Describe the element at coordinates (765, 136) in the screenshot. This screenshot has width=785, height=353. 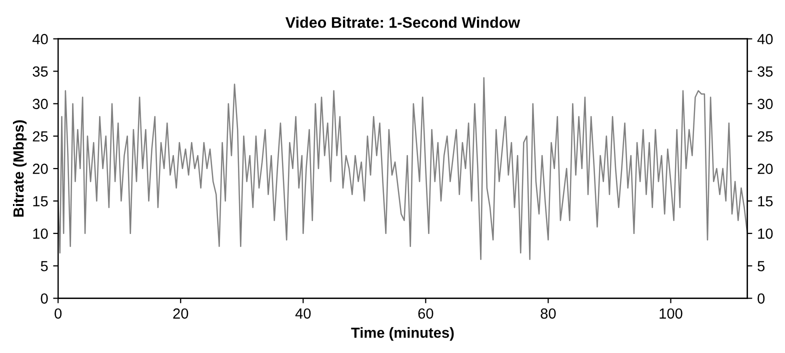
I see `y2-tick-label: 25` at that location.